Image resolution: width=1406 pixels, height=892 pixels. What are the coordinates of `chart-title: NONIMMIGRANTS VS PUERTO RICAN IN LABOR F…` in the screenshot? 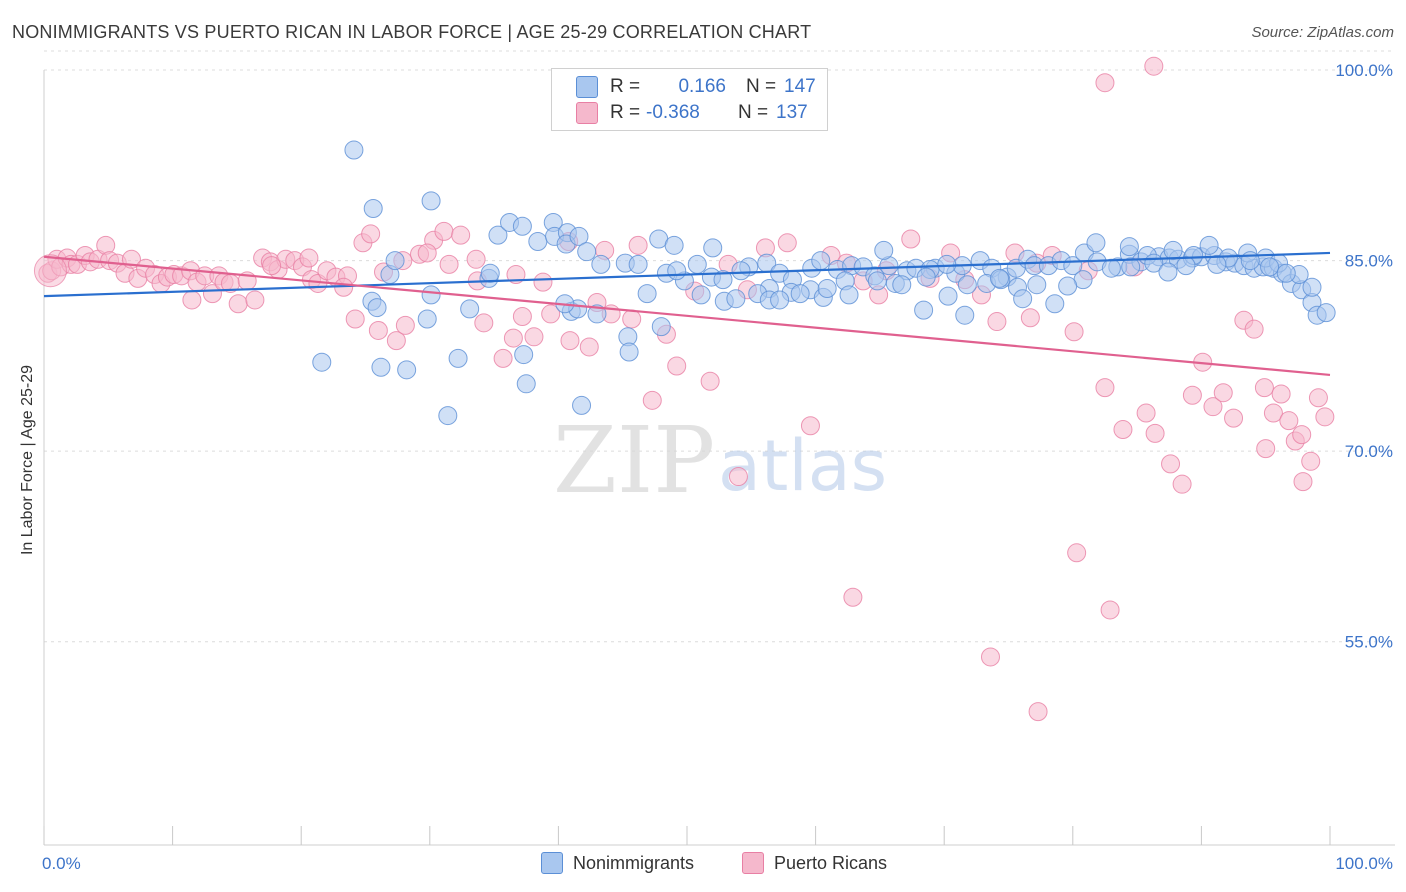 It's located at (412, 32).